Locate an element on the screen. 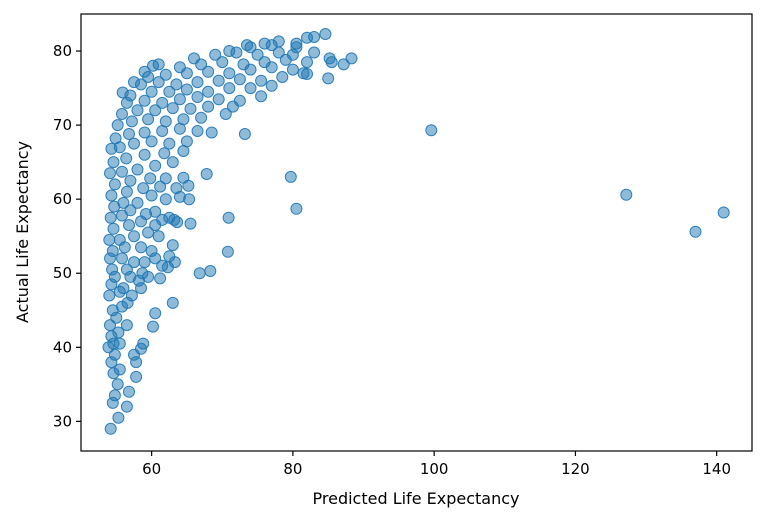  y-tick-label-4: 70 is located at coordinates (62, 125).